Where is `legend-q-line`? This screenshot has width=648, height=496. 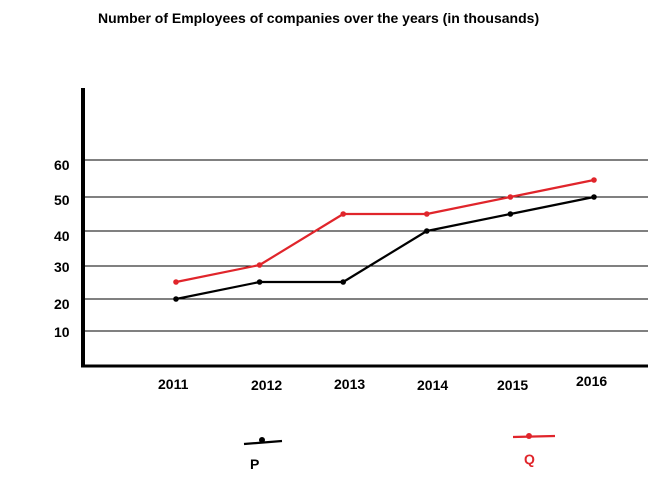 legend-q-line is located at coordinates (534, 436).